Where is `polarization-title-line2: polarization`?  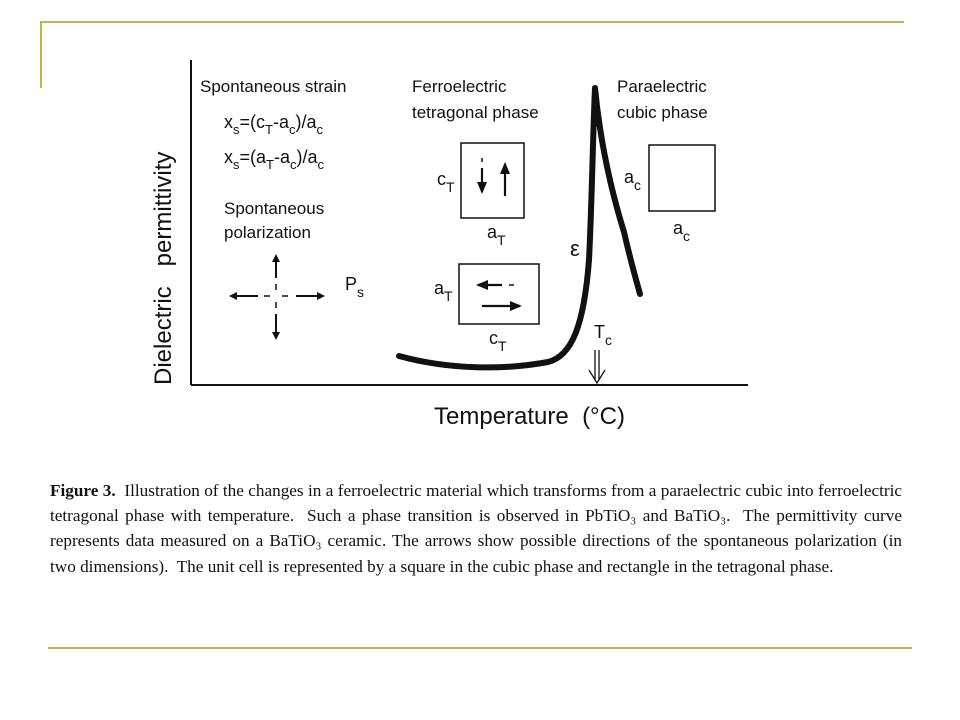 polarization-title-line2: polarization is located at coordinates (267, 232).